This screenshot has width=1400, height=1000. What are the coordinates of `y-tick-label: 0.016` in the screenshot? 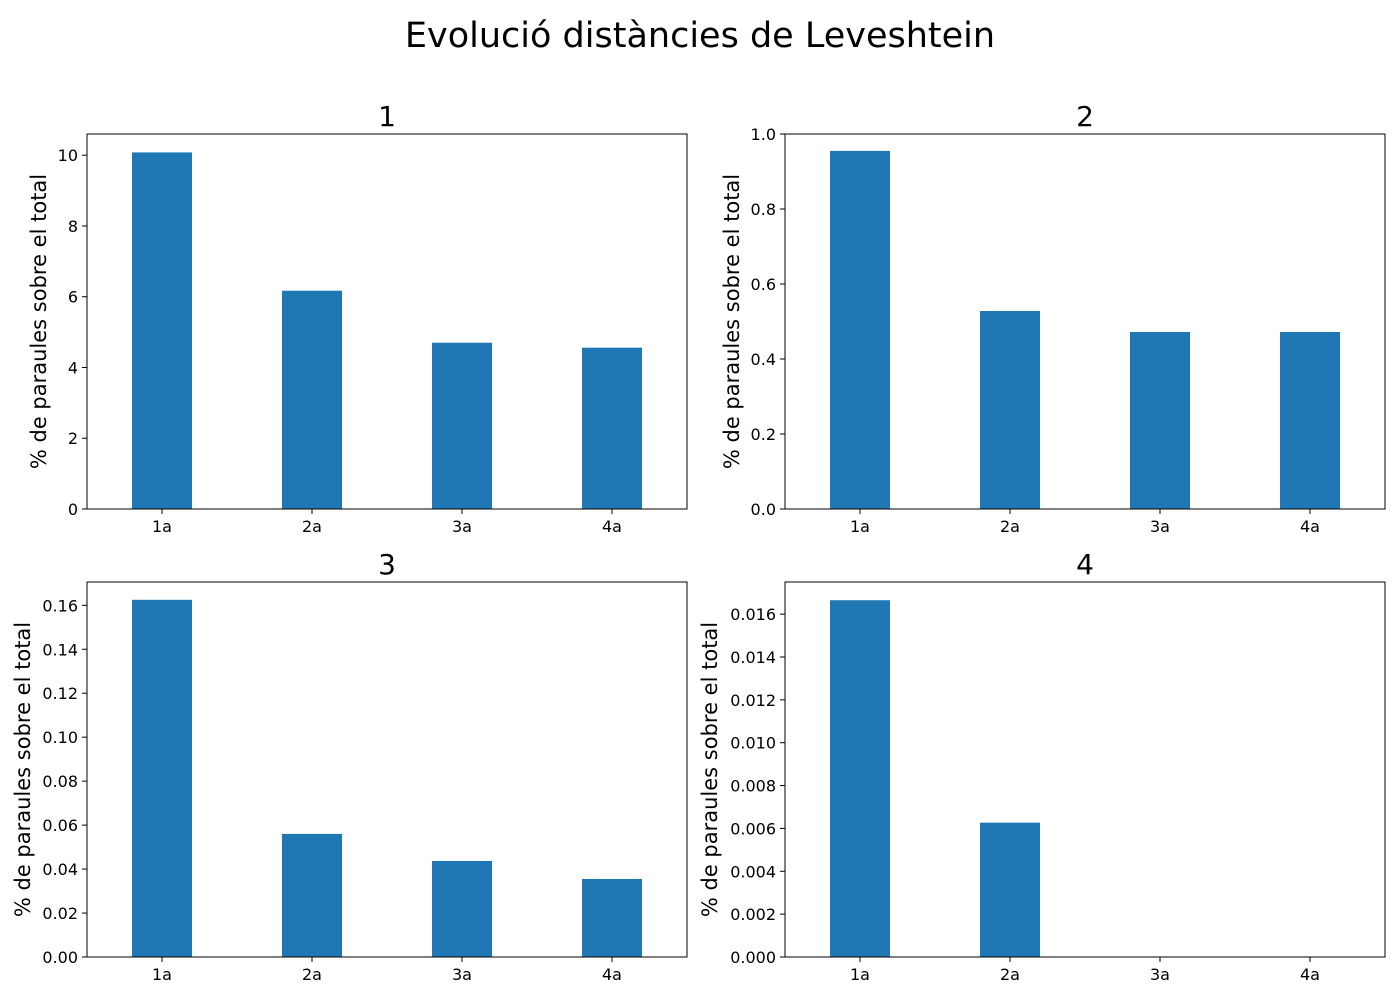 It's located at (753, 614).